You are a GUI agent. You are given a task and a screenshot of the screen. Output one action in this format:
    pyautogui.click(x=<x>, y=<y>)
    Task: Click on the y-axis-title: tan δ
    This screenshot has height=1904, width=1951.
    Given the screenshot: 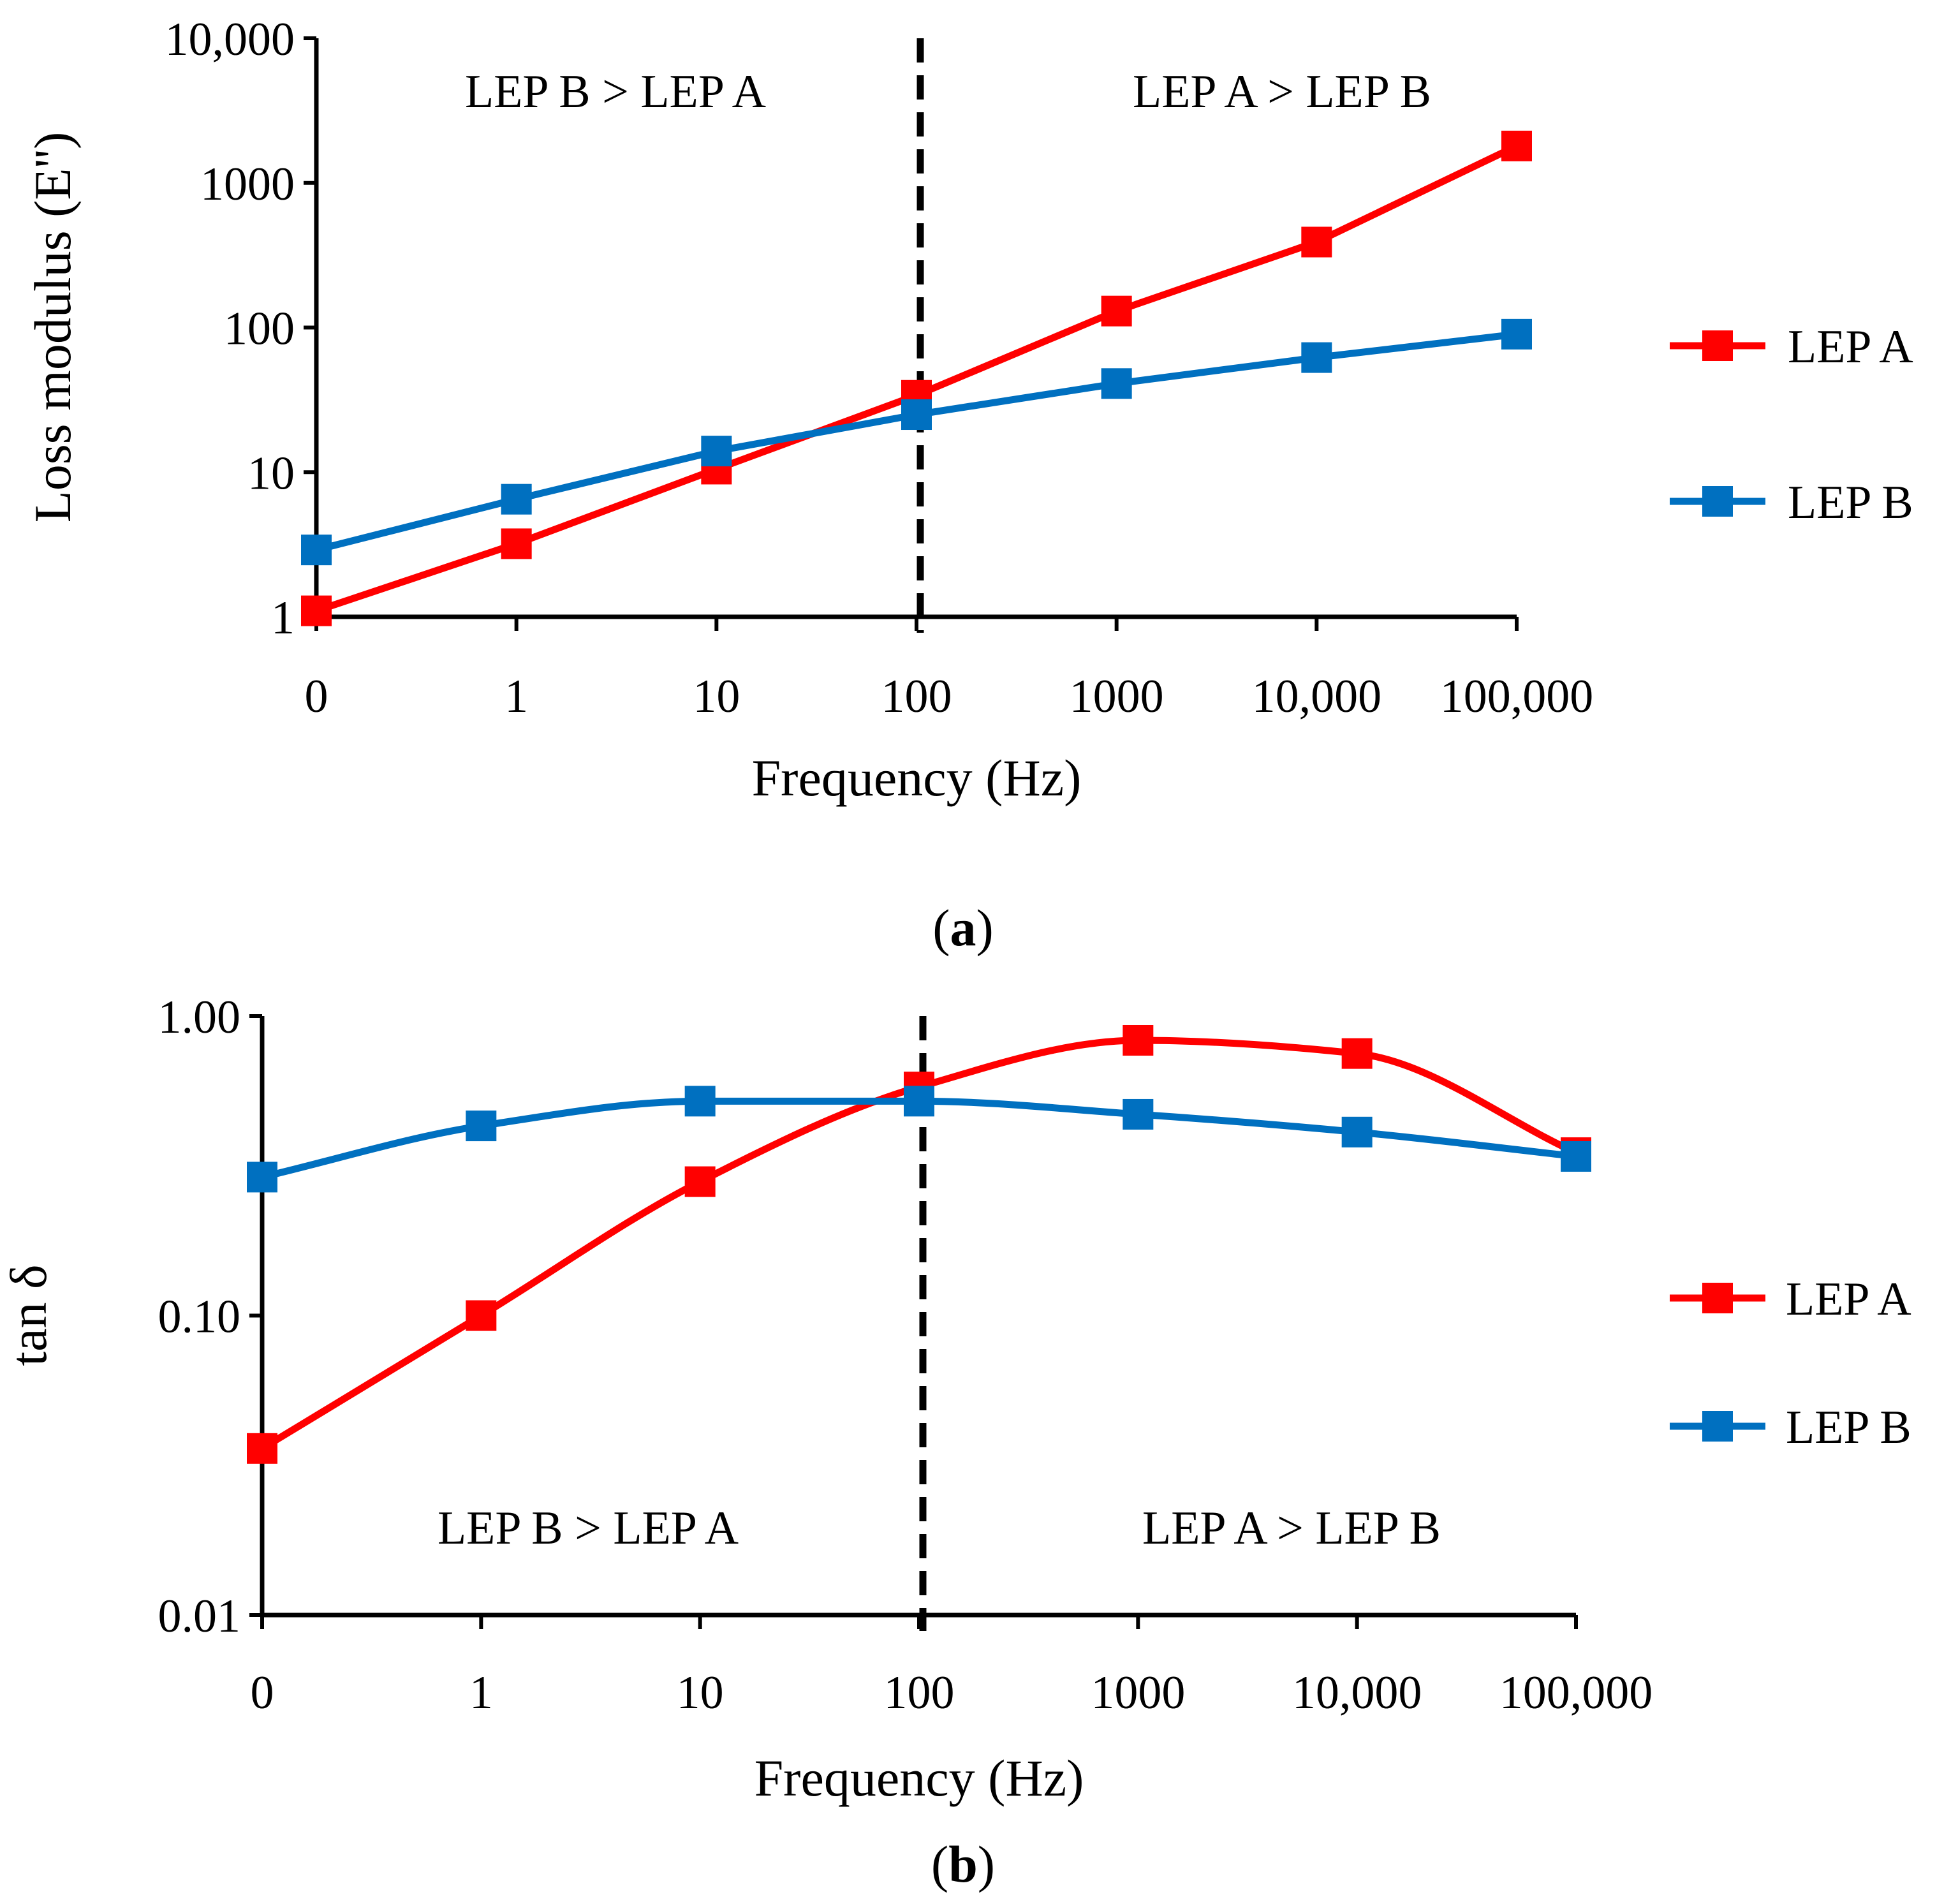 What is the action you would take?
    pyautogui.click(x=28, y=1315)
    